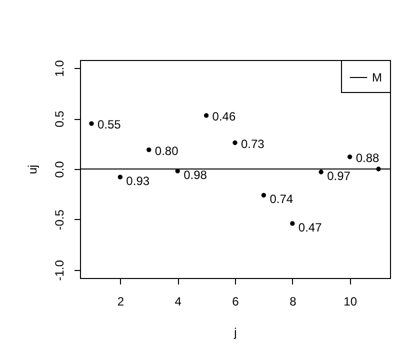 The image size is (400, 350). What do you see at coordinates (33, 169) in the screenshot?
I see `y-axis-title: uj` at bounding box center [33, 169].